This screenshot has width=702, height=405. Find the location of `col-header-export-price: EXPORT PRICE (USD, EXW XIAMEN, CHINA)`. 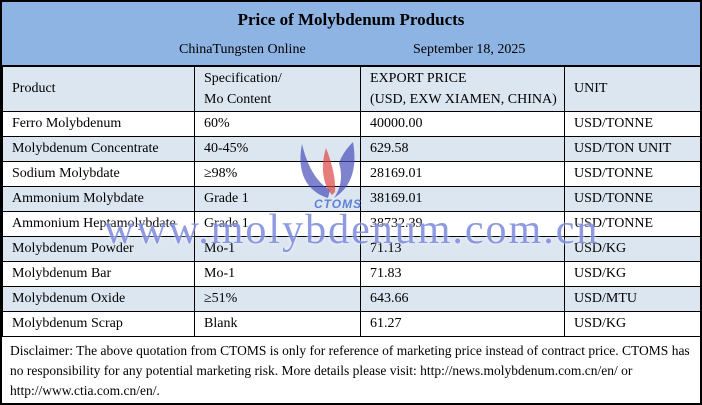

col-header-export-price: EXPORT PRICE (USD, EXW XIAMEN, CHINA) is located at coordinates (462, 89).